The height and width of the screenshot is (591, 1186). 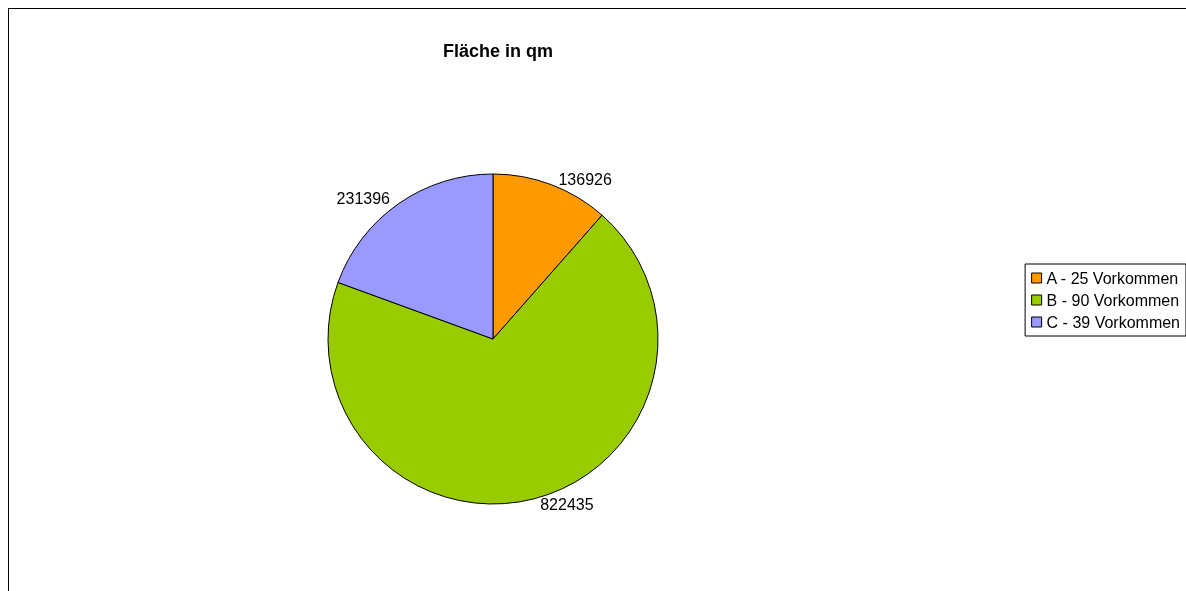 What do you see at coordinates (567, 505) in the screenshot?
I see `data-label: 822435` at bounding box center [567, 505].